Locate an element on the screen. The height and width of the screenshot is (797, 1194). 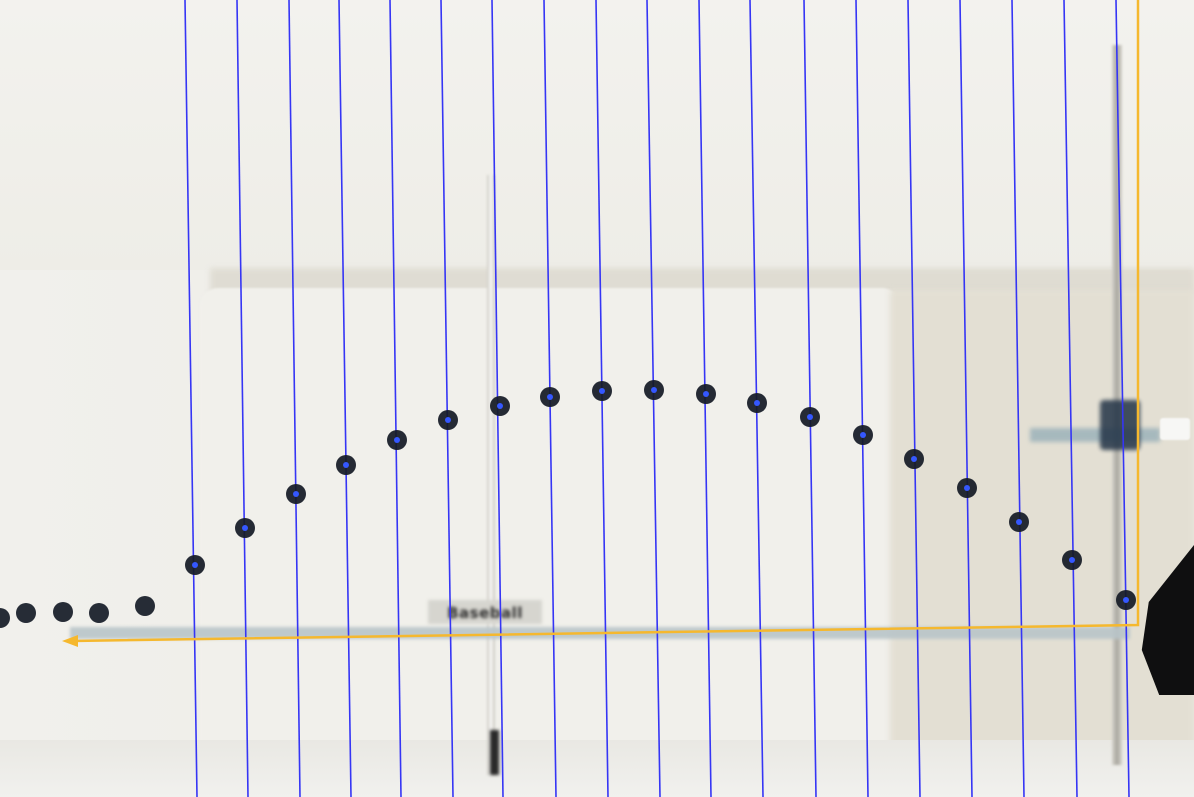
center-rod-base is located at coordinates (494, 752).